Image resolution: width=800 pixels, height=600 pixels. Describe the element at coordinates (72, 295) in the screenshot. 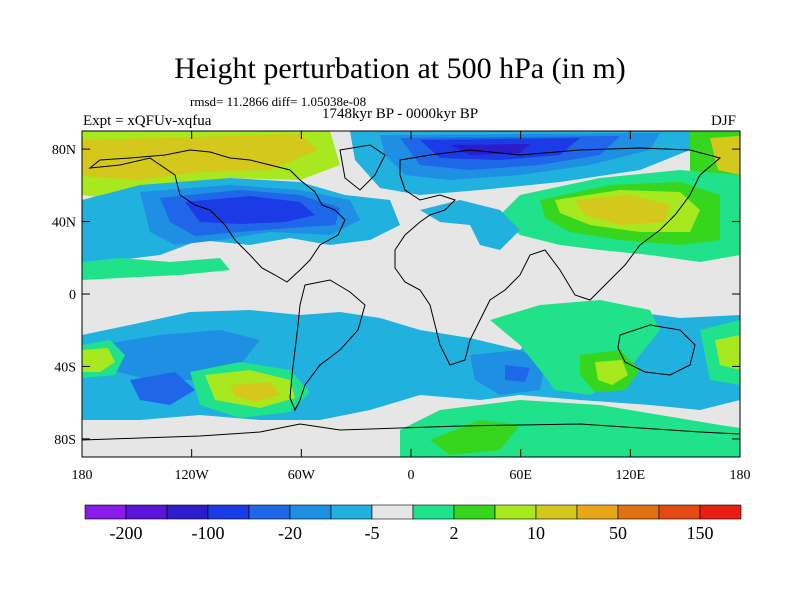

I see `lat-tick-label: 0` at that location.